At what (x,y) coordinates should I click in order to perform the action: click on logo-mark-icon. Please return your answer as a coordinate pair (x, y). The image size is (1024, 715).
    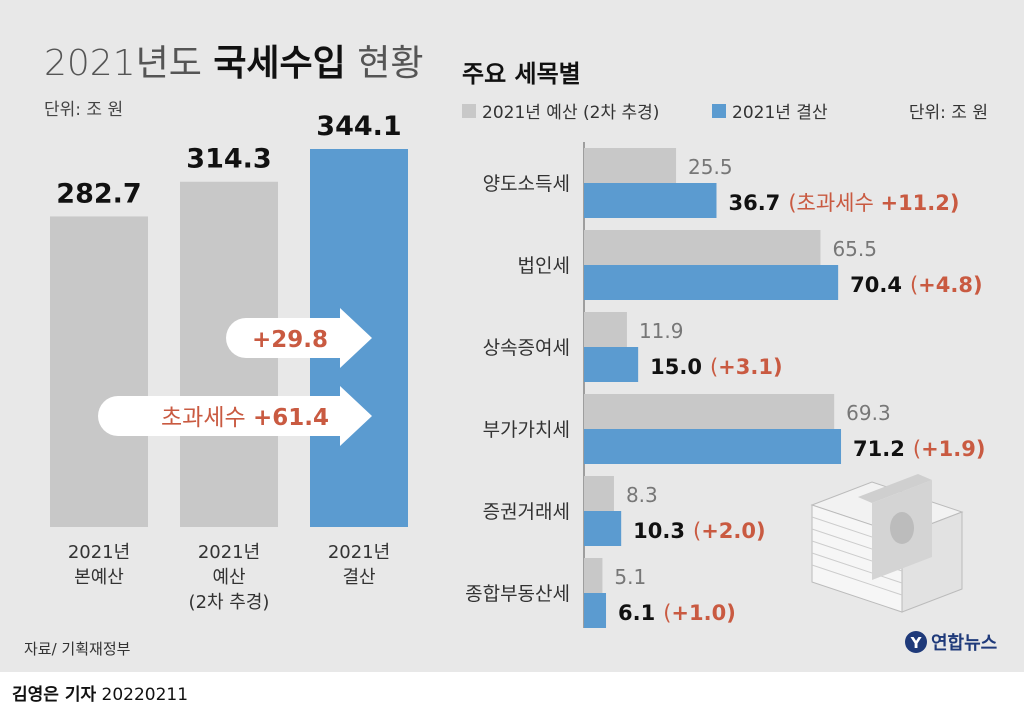
    Looking at the image, I should click on (916, 642).